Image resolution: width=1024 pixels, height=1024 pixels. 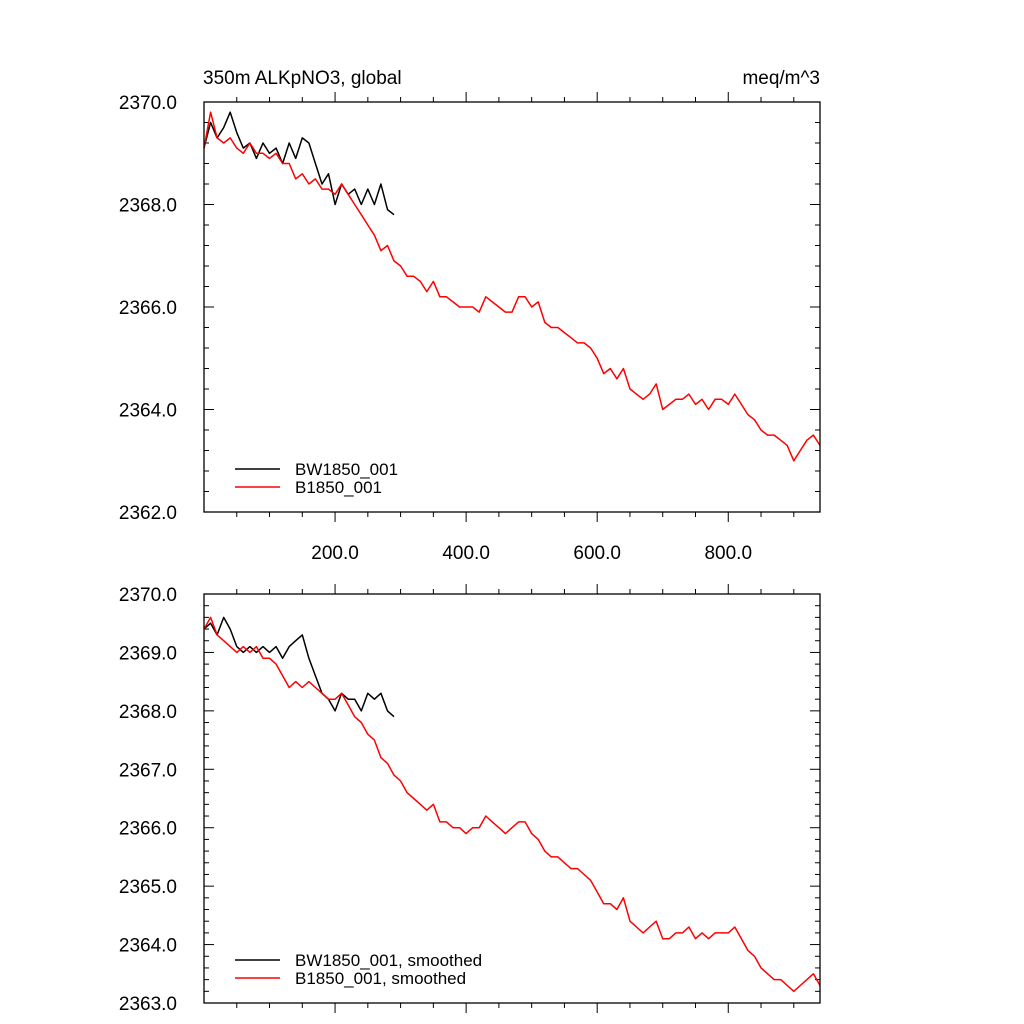 I want to click on y-tick-label: 2363.0, so click(x=148, y=1004).